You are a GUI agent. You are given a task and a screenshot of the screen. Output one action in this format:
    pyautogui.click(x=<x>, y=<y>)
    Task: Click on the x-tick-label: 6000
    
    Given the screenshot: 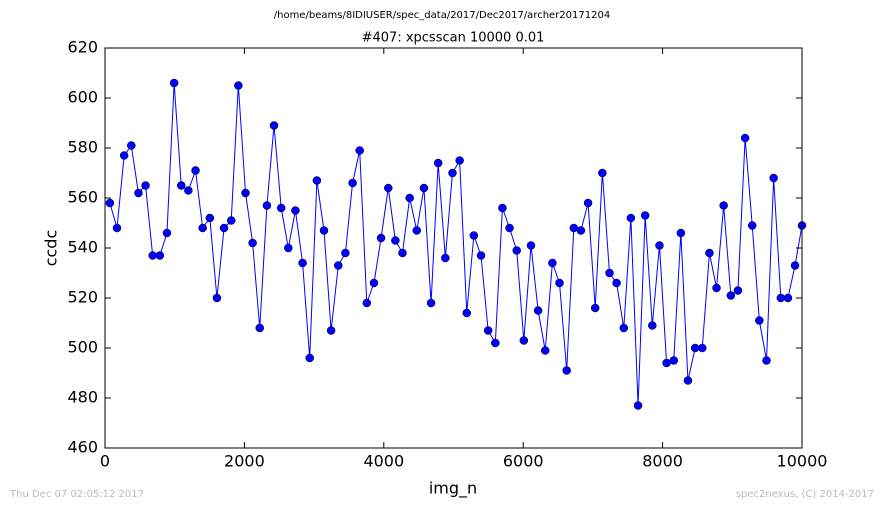 What is the action you would take?
    pyautogui.click(x=523, y=461)
    